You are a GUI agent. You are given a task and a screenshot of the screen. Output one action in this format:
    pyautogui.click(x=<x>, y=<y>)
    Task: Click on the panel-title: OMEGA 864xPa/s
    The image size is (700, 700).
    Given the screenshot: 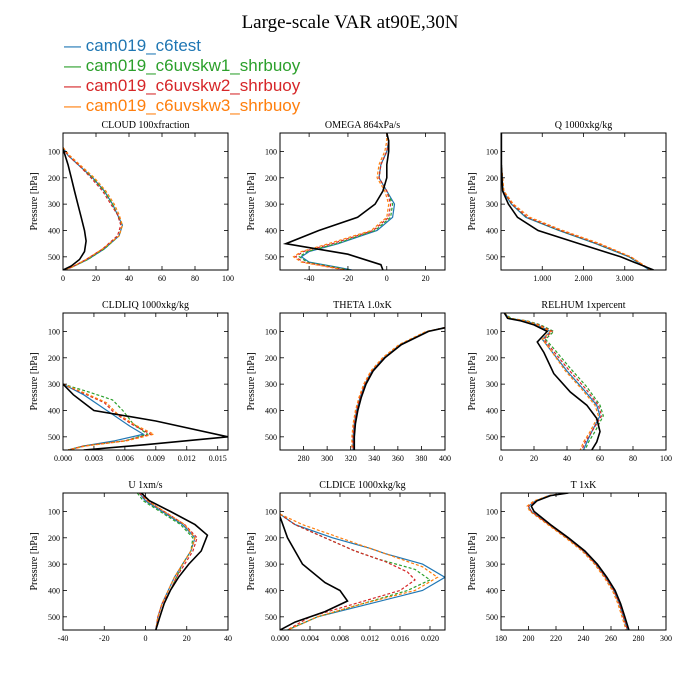 What is the action you would take?
    pyautogui.click(x=362, y=125)
    